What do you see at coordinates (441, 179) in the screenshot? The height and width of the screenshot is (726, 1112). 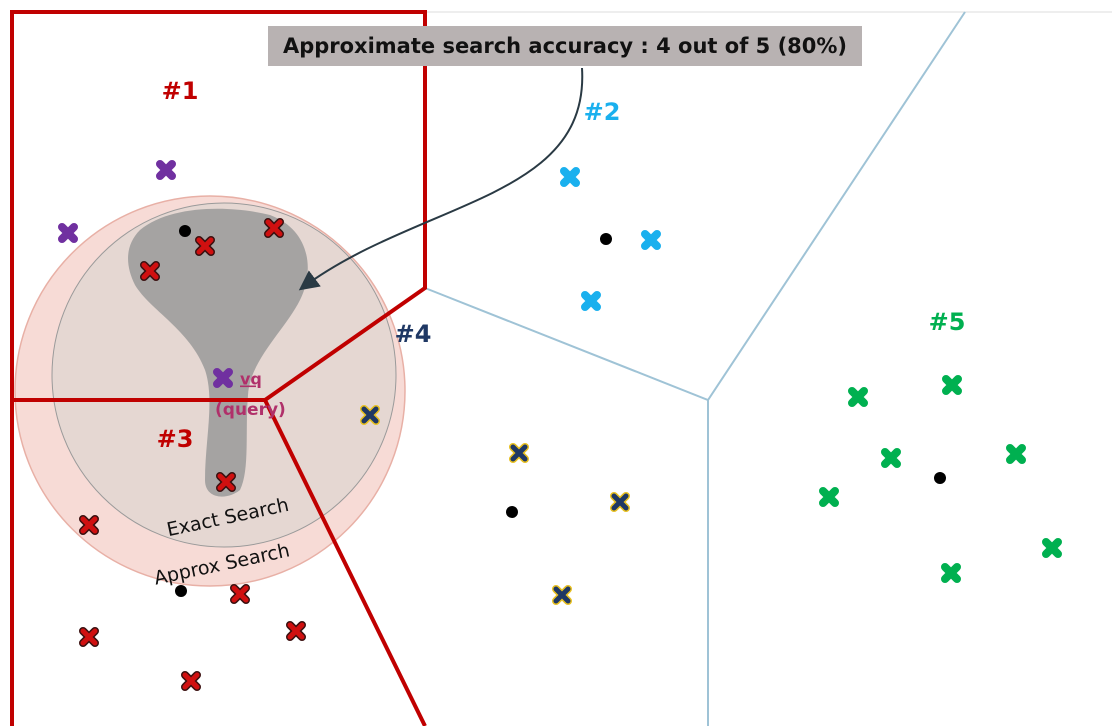 I see `arrow` at bounding box center [441, 179].